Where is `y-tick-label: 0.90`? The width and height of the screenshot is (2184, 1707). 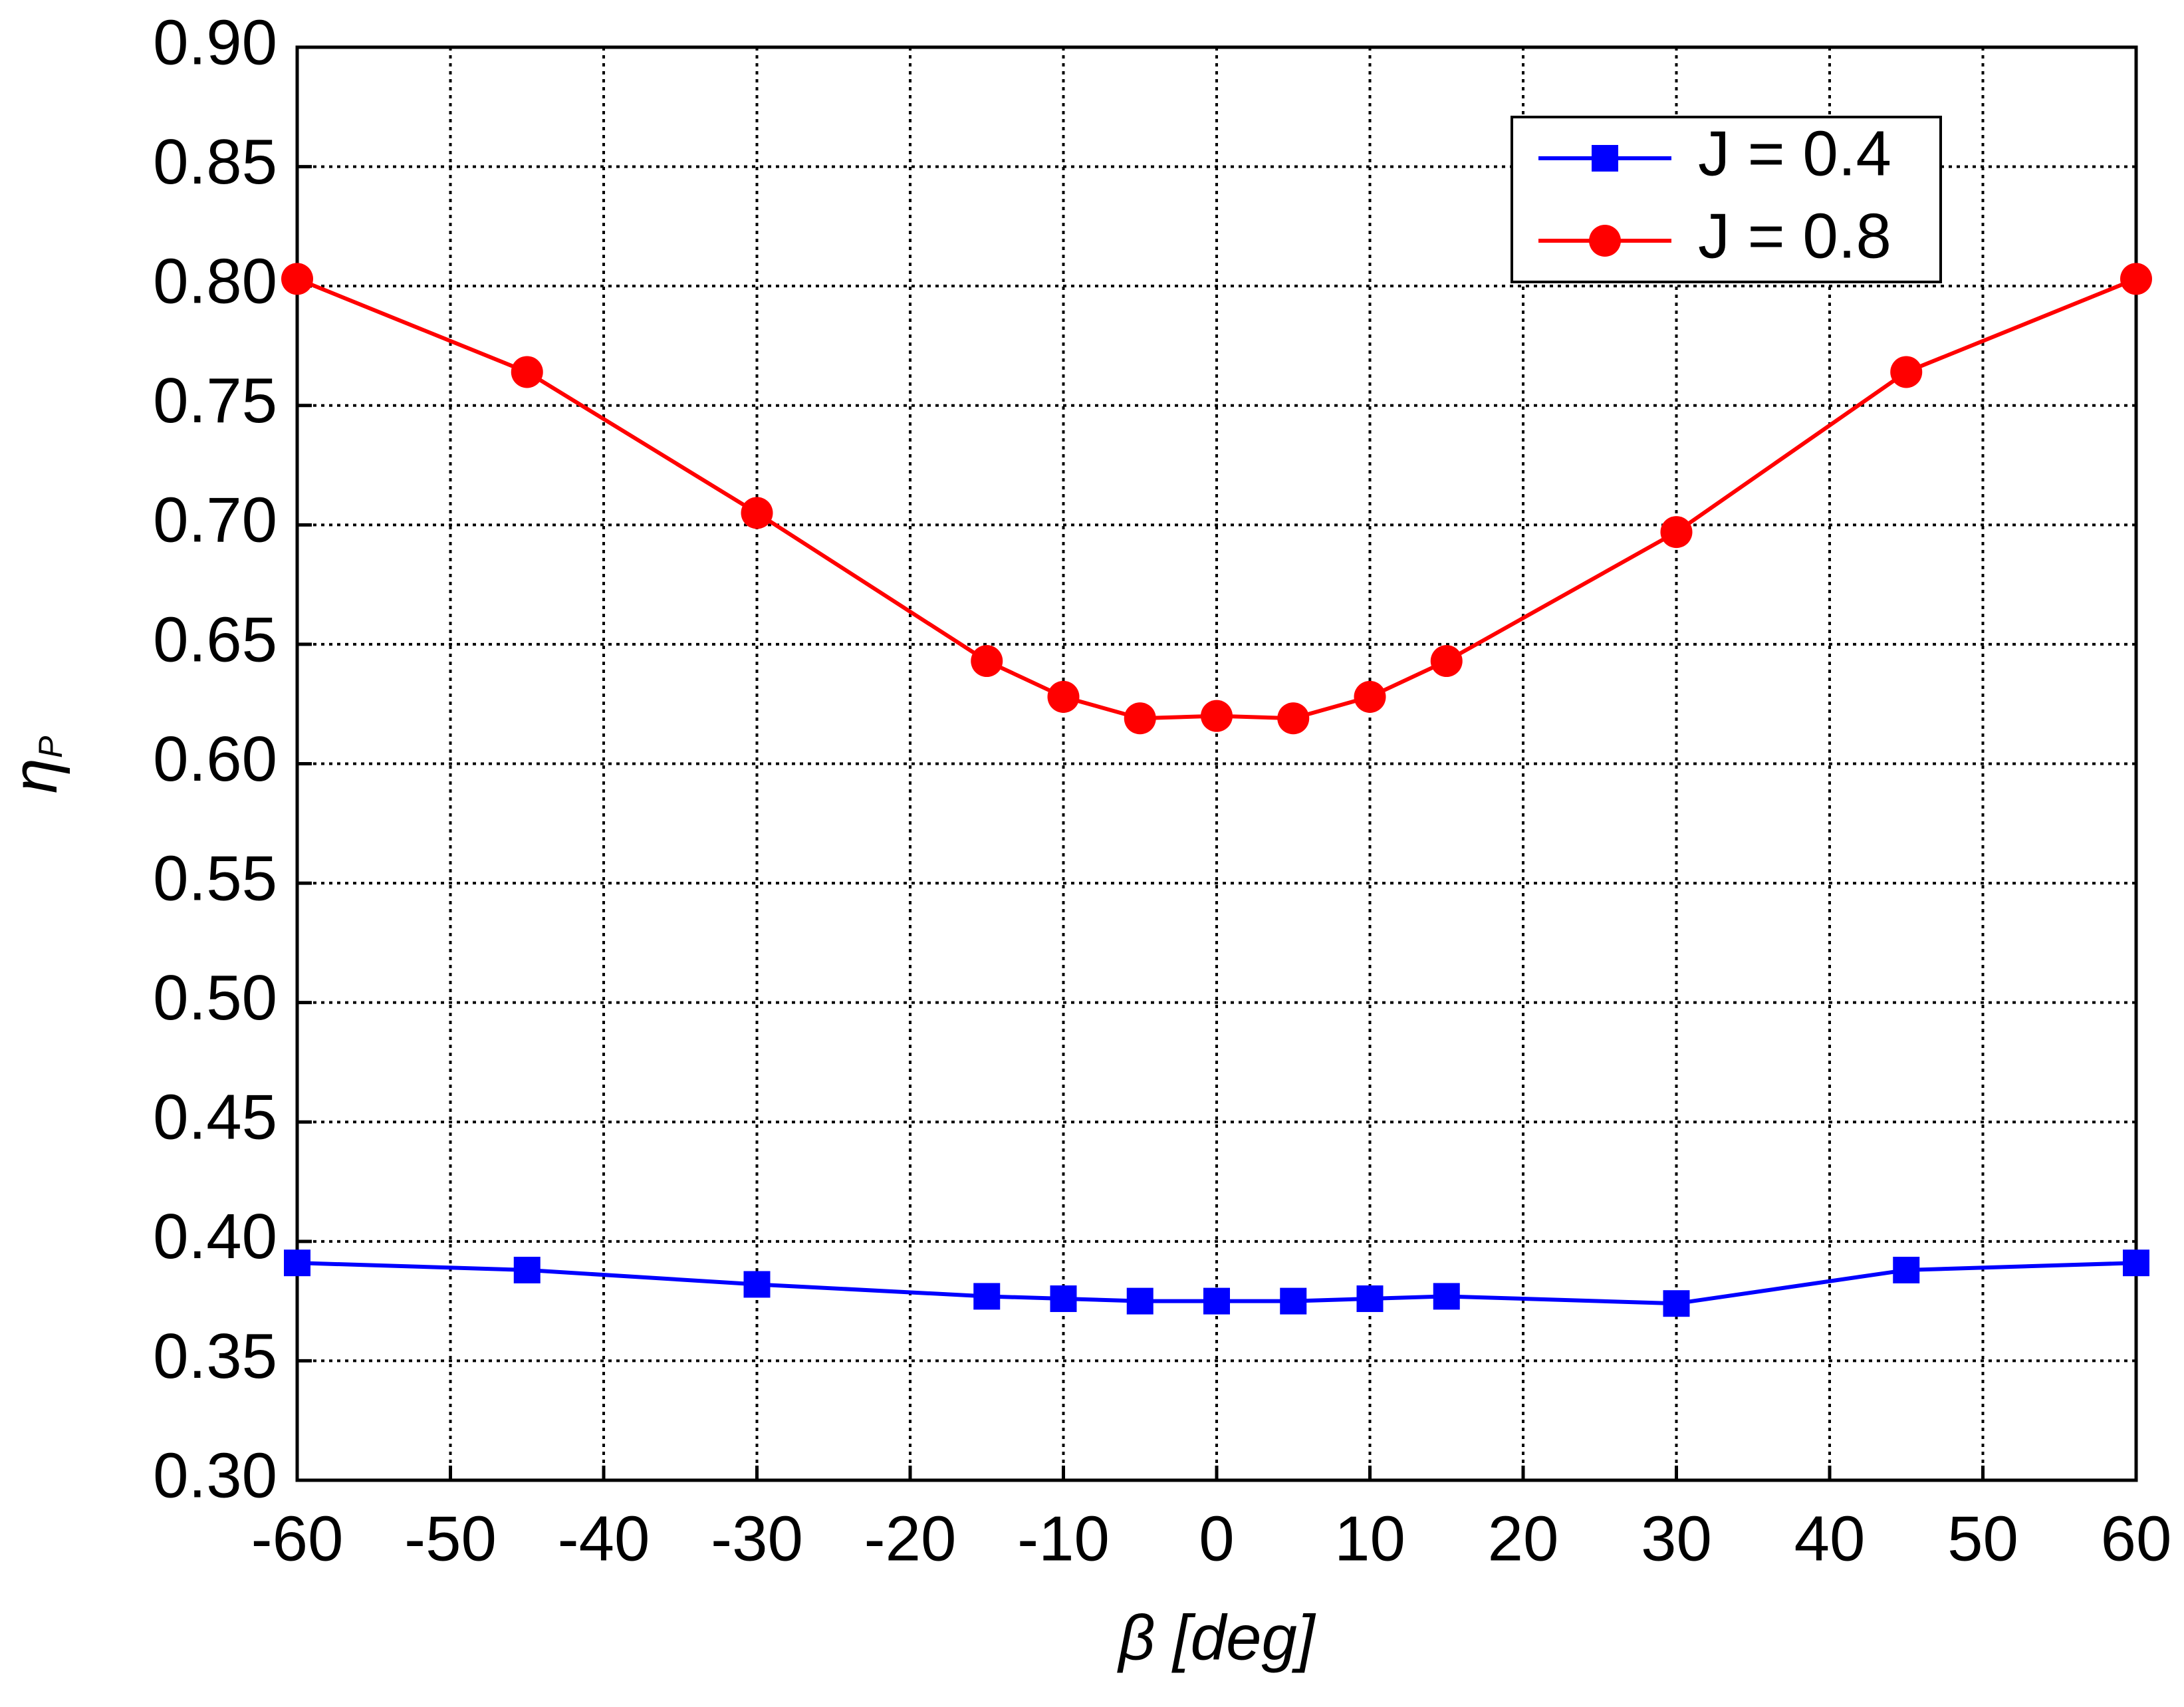 y-tick-label: 0.90 is located at coordinates (215, 42).